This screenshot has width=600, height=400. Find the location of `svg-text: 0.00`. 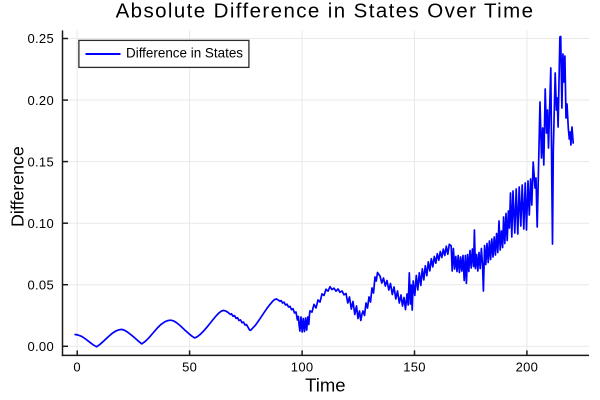

svg-text: 0.00 is located at coordinates (40, 346).